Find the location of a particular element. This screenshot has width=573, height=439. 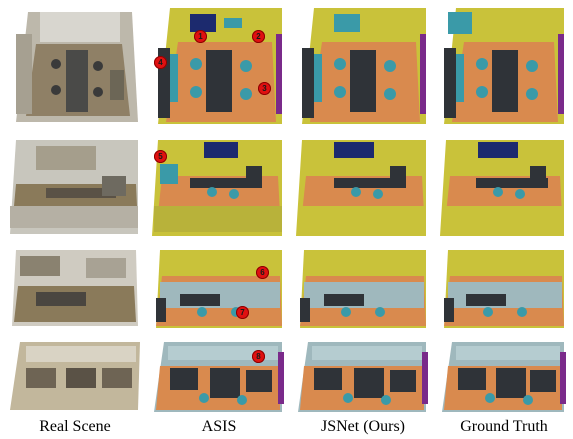

error-marker-6: 6 is located at coordinates (262, 272).